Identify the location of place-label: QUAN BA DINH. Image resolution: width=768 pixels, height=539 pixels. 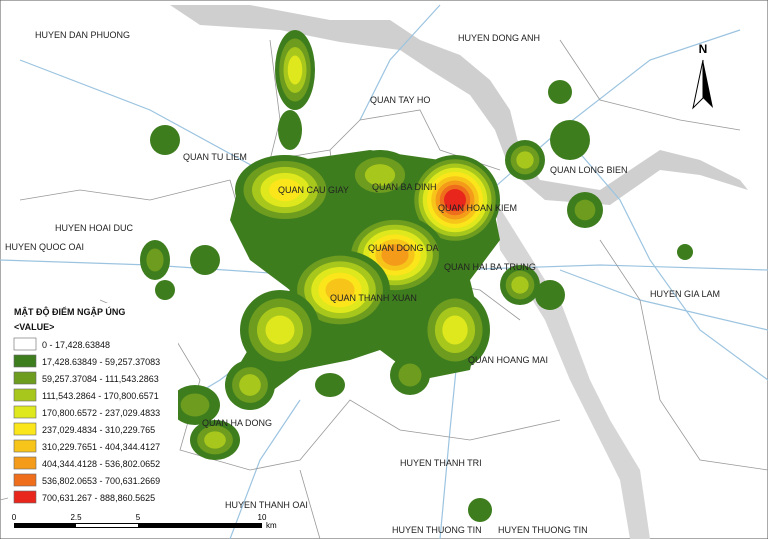
(404, 187).